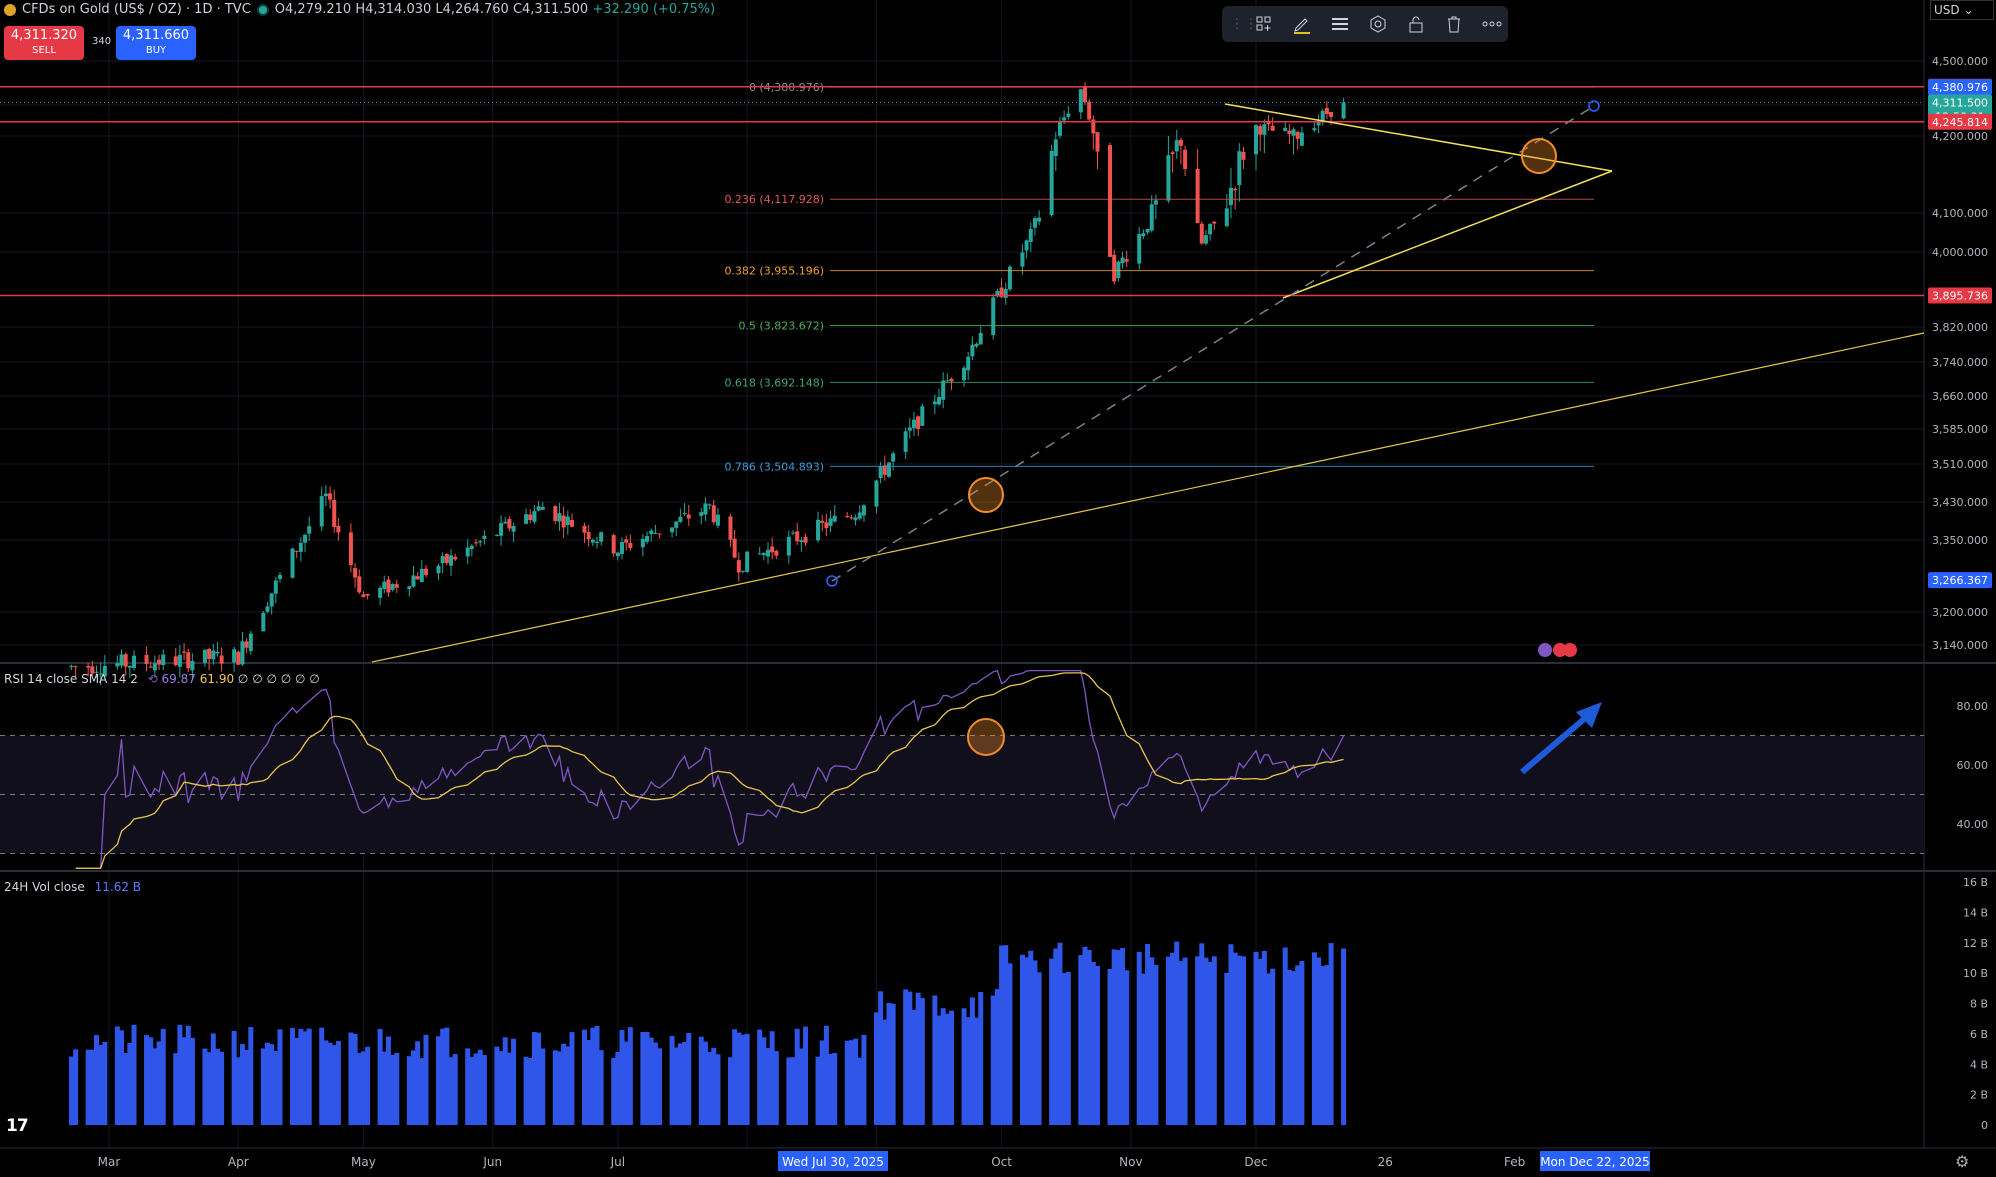 Image resolution: width=1996 pixels, height=1177 pixels. Describe the element at coordinates (17, 1126) in the screenshot. I see `tradingview-logo-icon: 17` at that location.